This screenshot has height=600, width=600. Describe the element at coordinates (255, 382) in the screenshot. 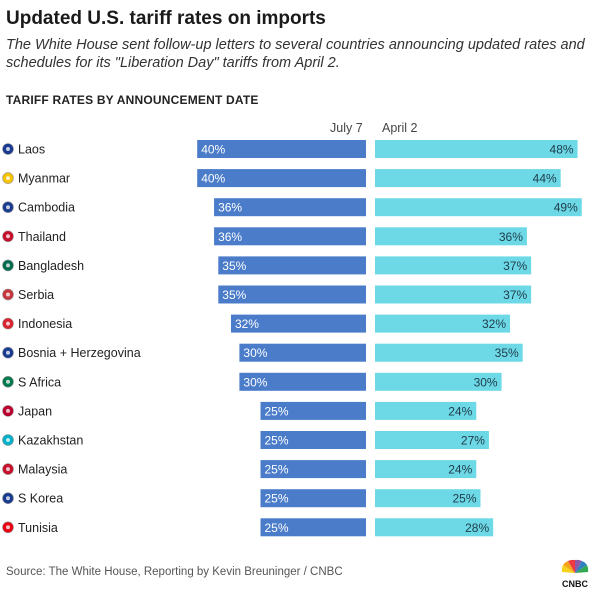

I see `value-label-july-s-africa: 30%` at that location.